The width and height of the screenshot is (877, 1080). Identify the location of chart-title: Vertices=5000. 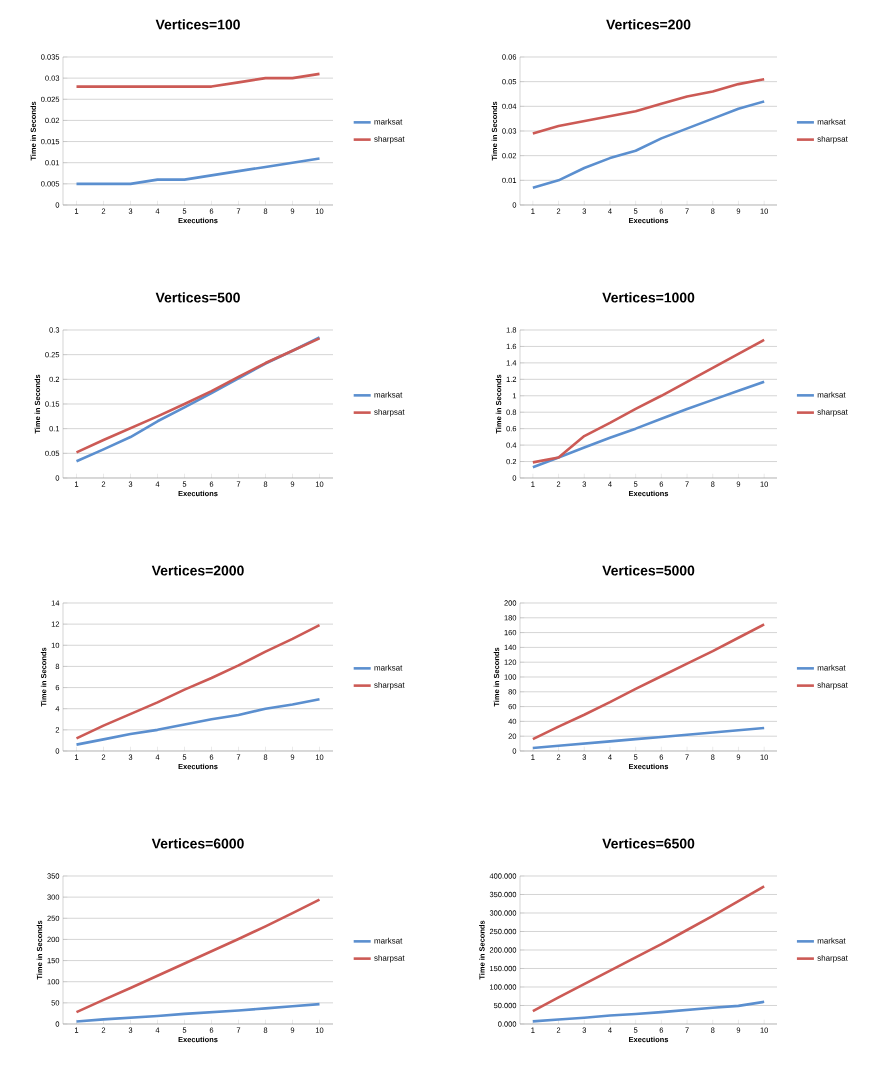
(648, 570).